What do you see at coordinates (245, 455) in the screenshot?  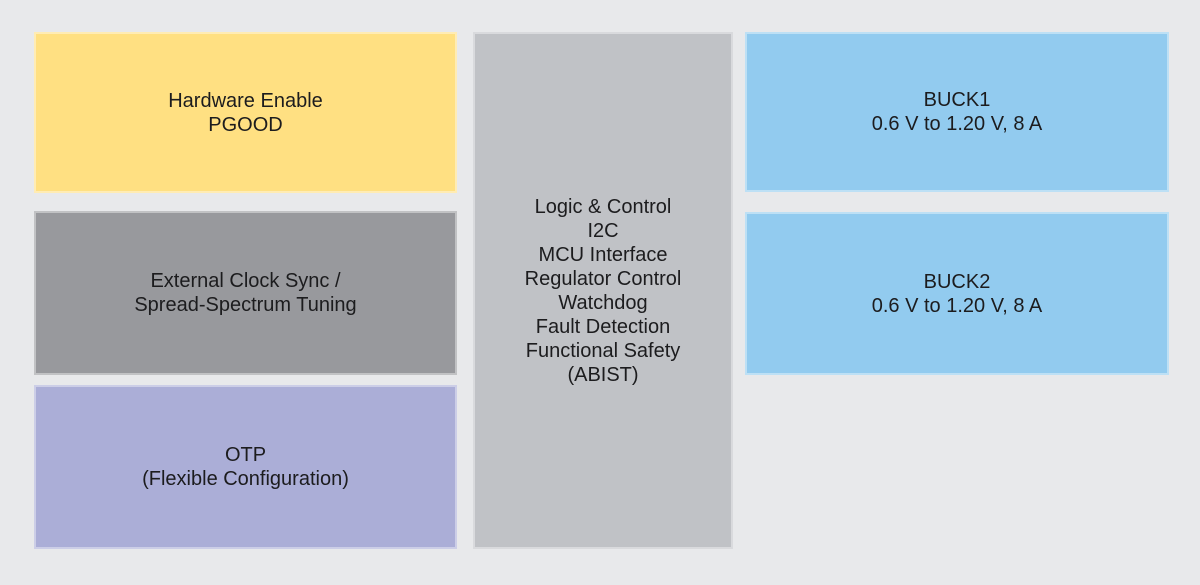 I see `otp-title-line: OTP` at bounding box center [245, 455].